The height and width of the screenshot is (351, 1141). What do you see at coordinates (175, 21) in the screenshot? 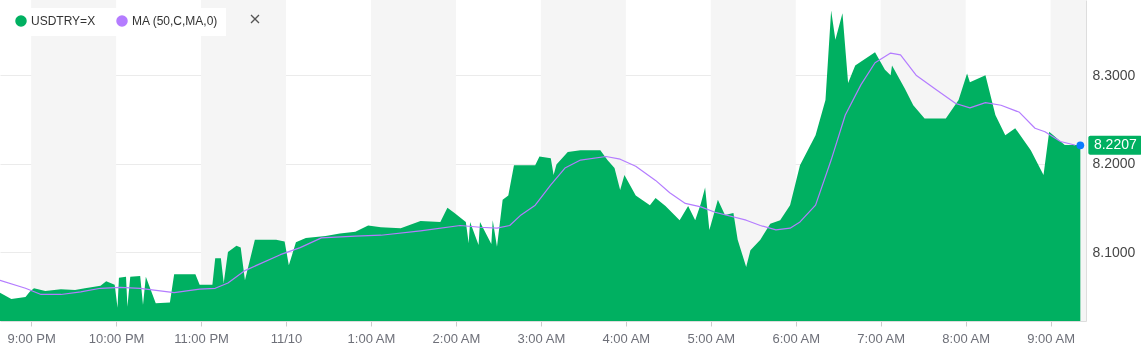
I see `legend-label: MA (50,C,MA,0)` at bounding box center [175, 21].